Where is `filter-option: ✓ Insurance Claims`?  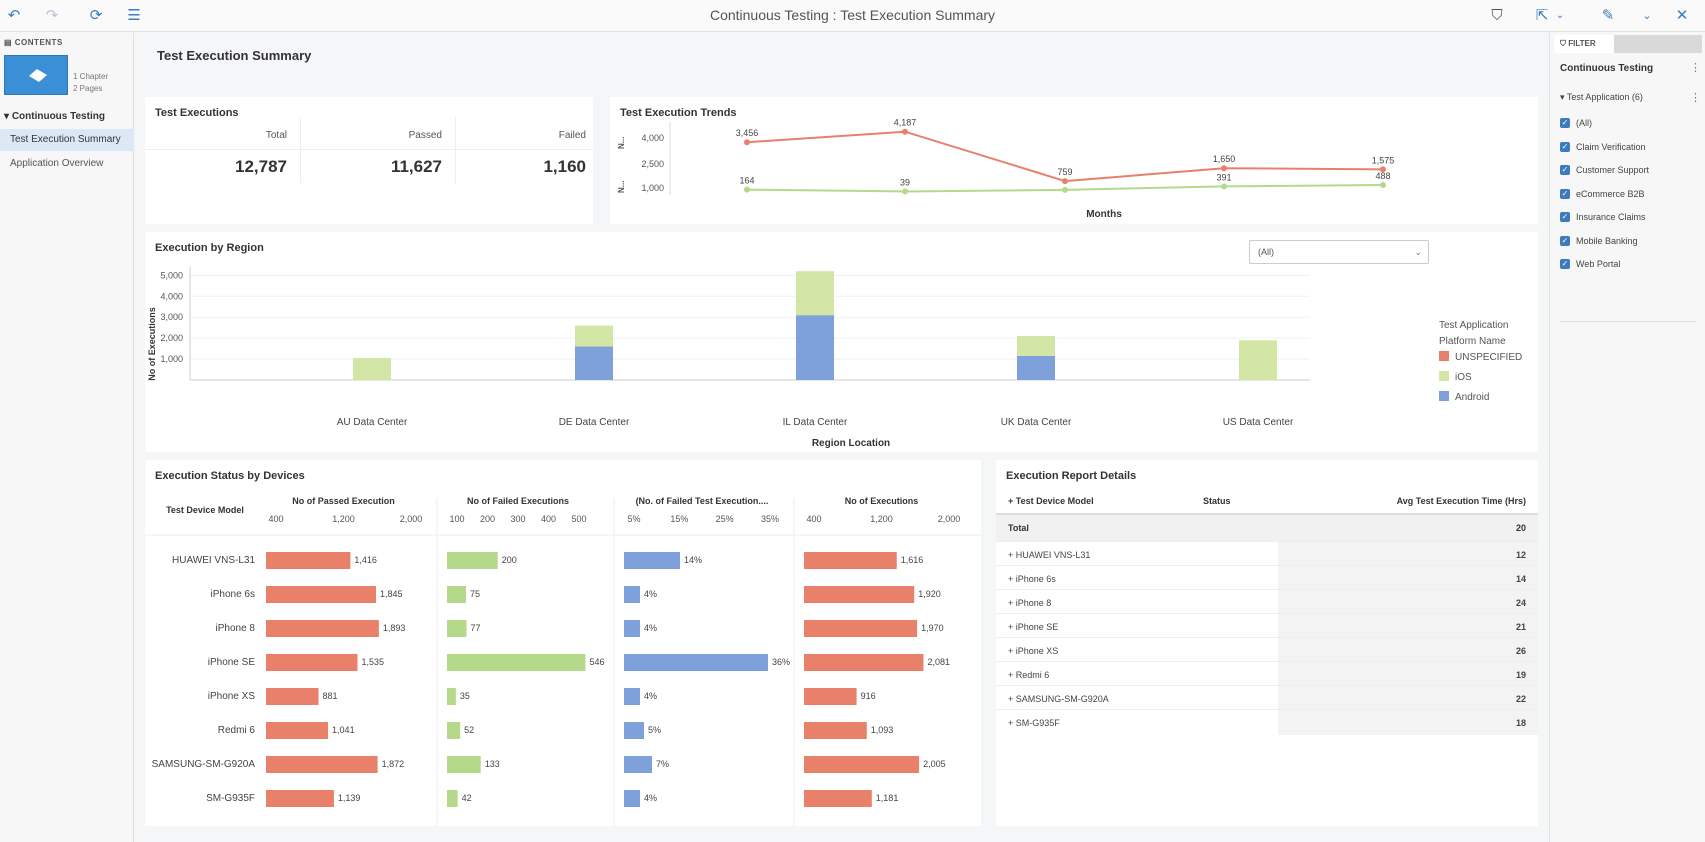 filter-option: ✓ Insurance Claims is located at coordinates (1603, 217).